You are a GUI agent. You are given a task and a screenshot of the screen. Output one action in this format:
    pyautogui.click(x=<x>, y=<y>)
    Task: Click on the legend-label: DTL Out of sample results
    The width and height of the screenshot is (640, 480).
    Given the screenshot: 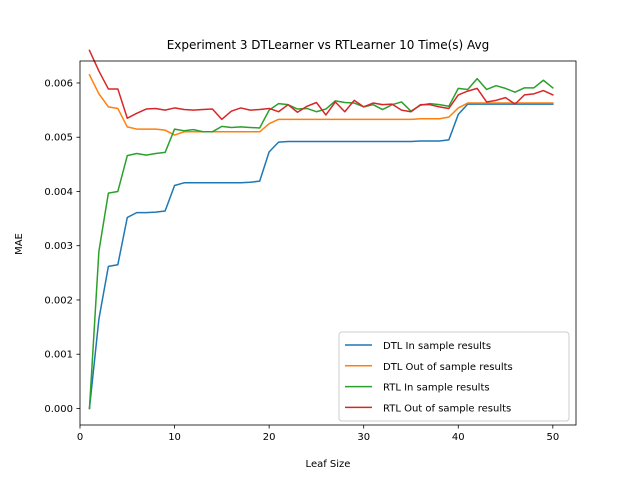 What is the action you would take?
    pyautogui.click(x=448, y=367)
    